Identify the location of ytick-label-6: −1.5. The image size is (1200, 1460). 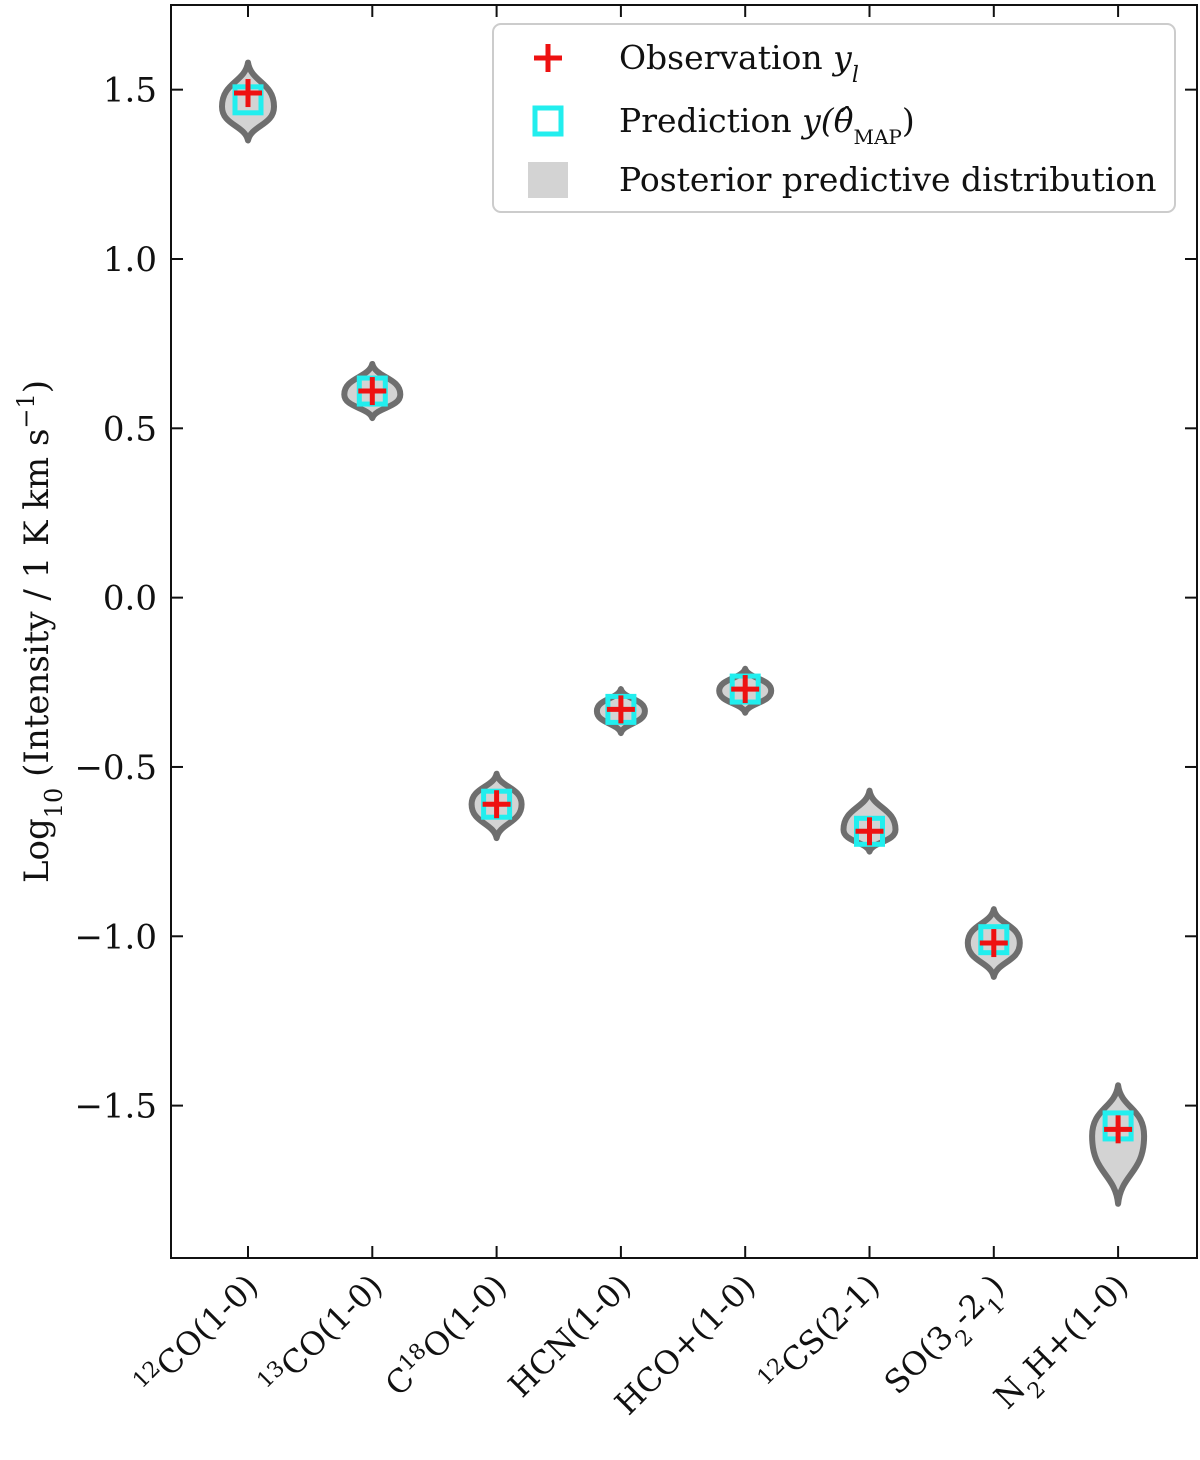
(115, 1107).